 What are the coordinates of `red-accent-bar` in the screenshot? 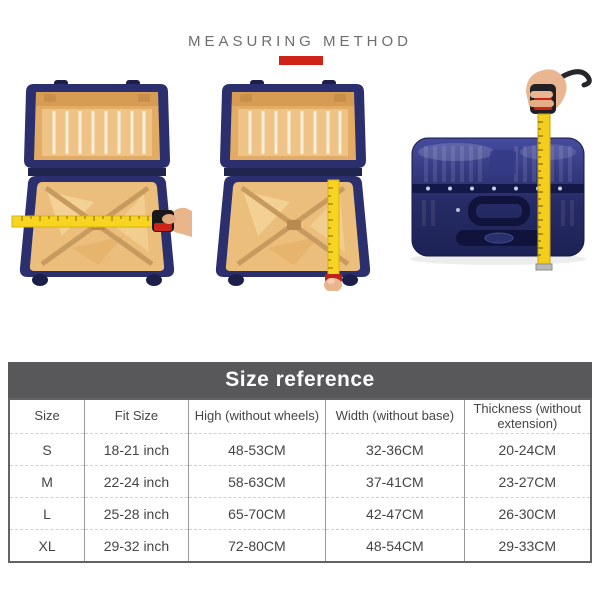 It's located at (301, 60).